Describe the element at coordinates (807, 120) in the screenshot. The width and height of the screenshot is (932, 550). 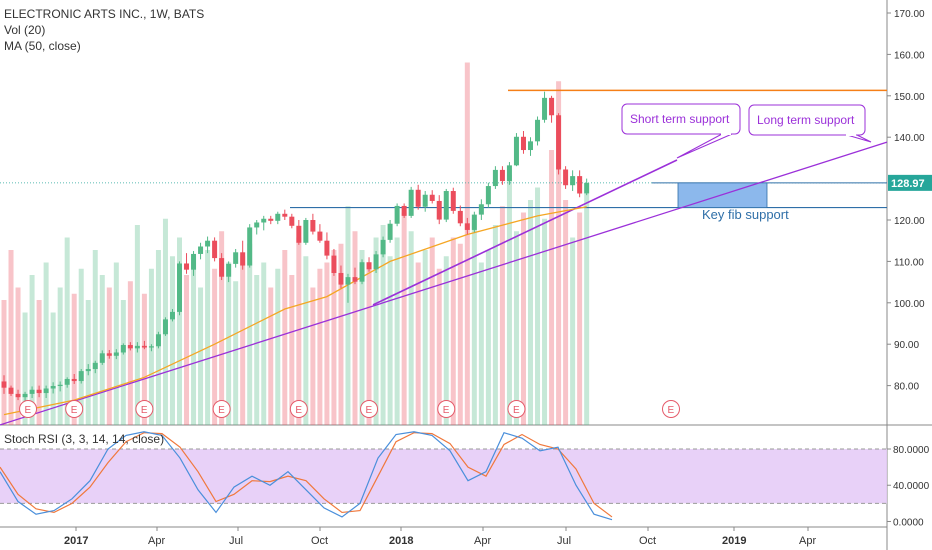
I see `long-term-callout-box` at that location.